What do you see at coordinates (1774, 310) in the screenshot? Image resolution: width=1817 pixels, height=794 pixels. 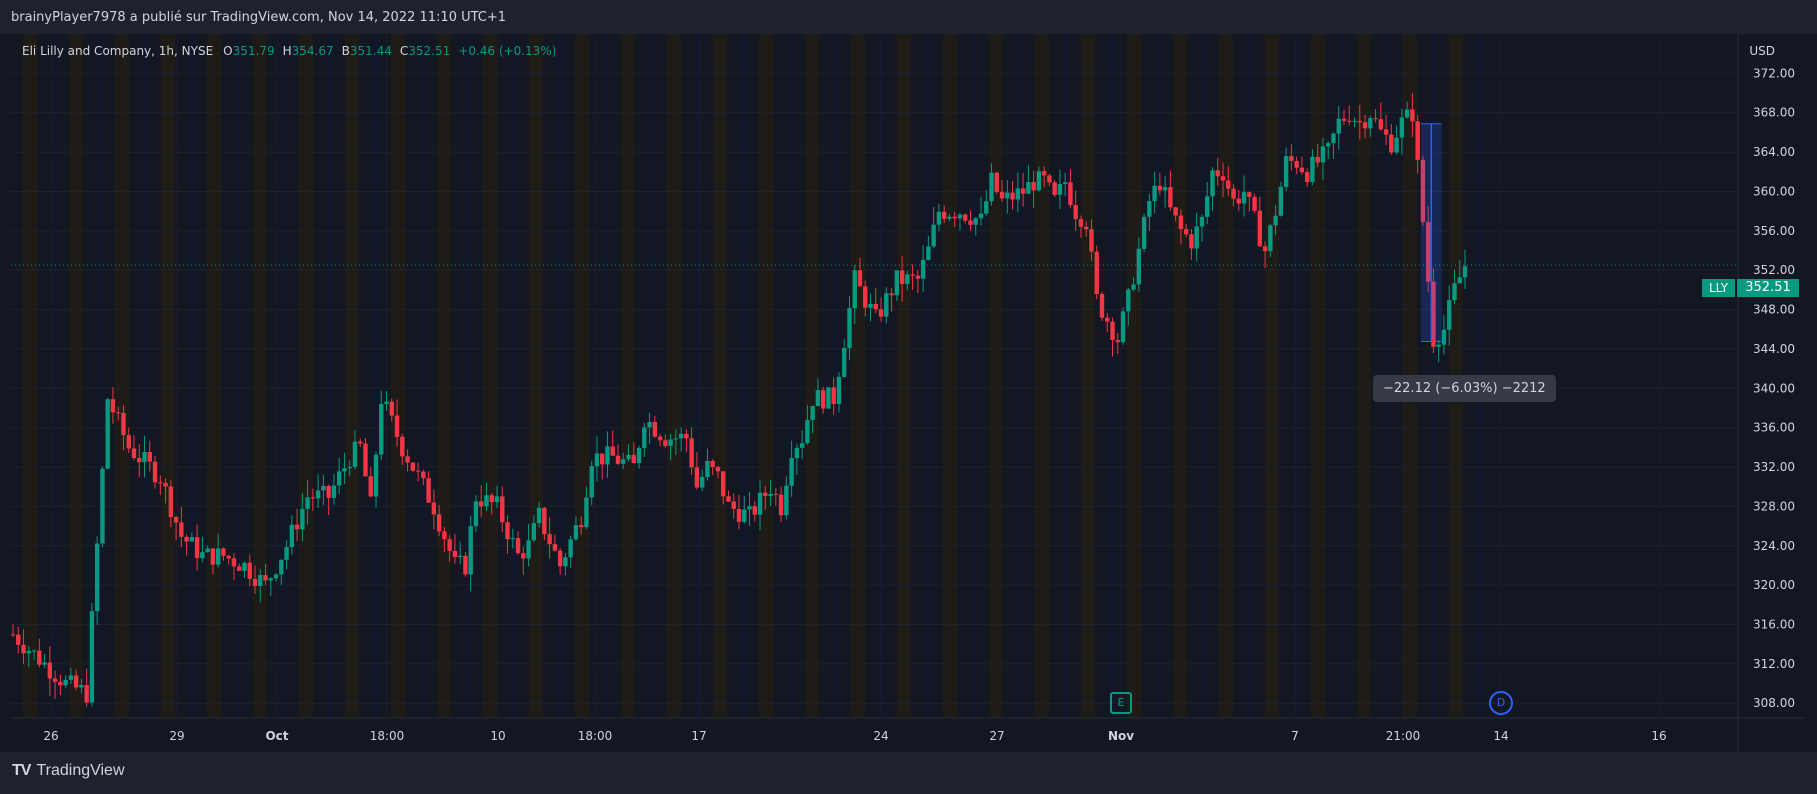 I see `y-tick-label: 348.00` at bounding box center [1774, 310].